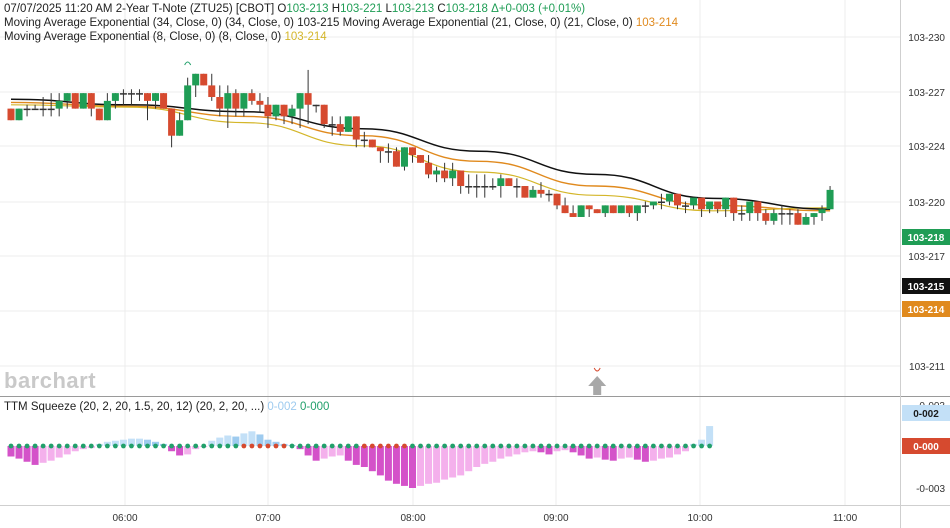 This screenshot has width=950, height=528. Describe the element at coordinates (598, 23) in the screenshot. I see `ema21-params: (21, Close, 0)` at that location.